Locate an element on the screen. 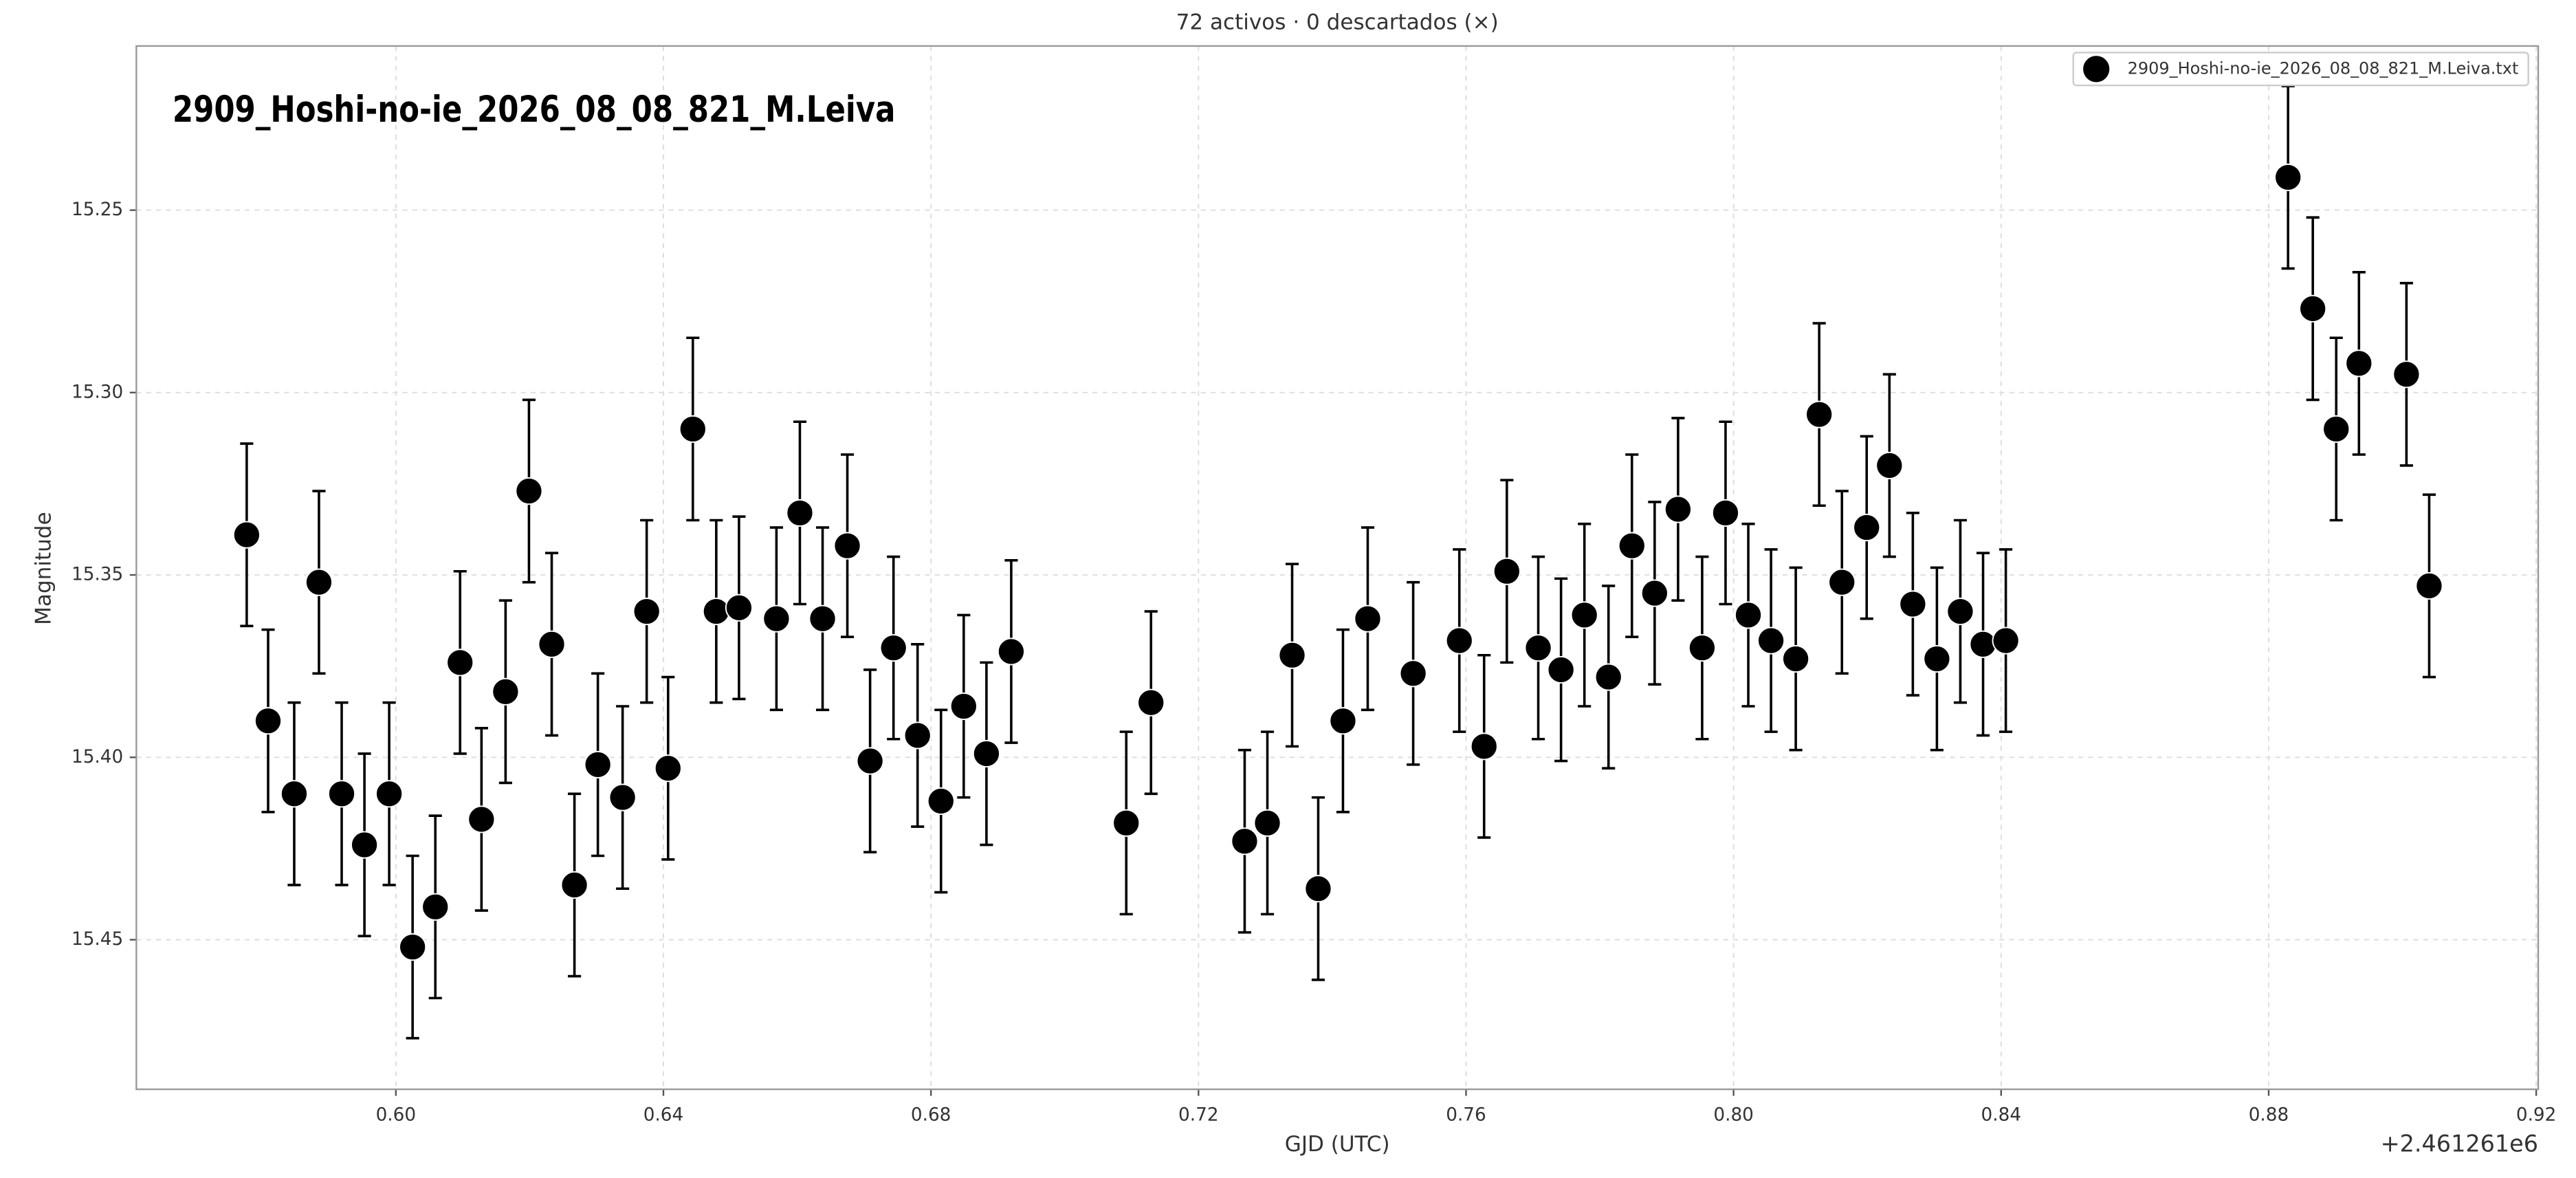 The width and height of the screenshot is (2576, 1178). x-tick-label: 0.60 is located at coordinates (396, 1115).